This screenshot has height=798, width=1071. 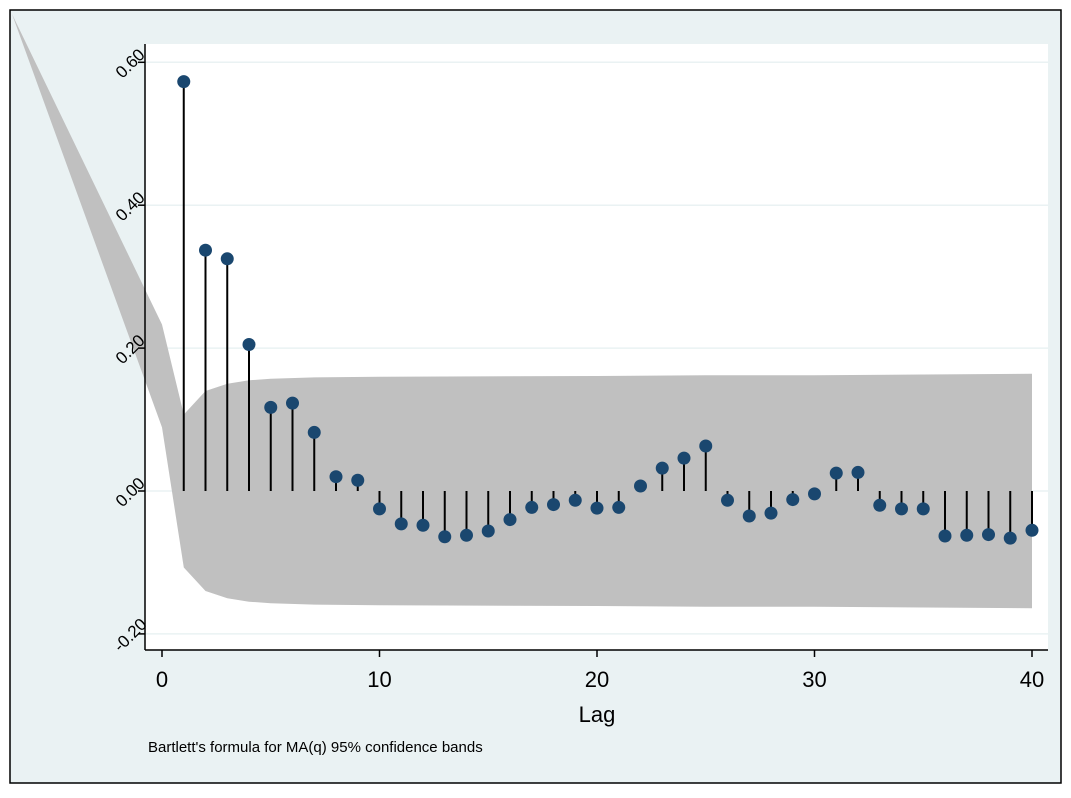 I want to click on x-tick-label-4: 40, so click(x=1032, y=679).